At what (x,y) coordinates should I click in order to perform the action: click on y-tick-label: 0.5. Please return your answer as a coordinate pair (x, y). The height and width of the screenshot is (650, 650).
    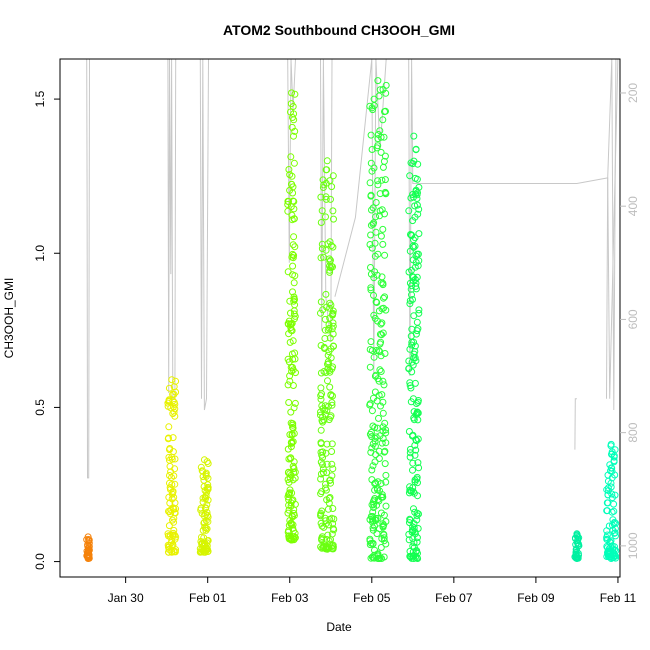
    Looking at the image, I should click on (40, 407).